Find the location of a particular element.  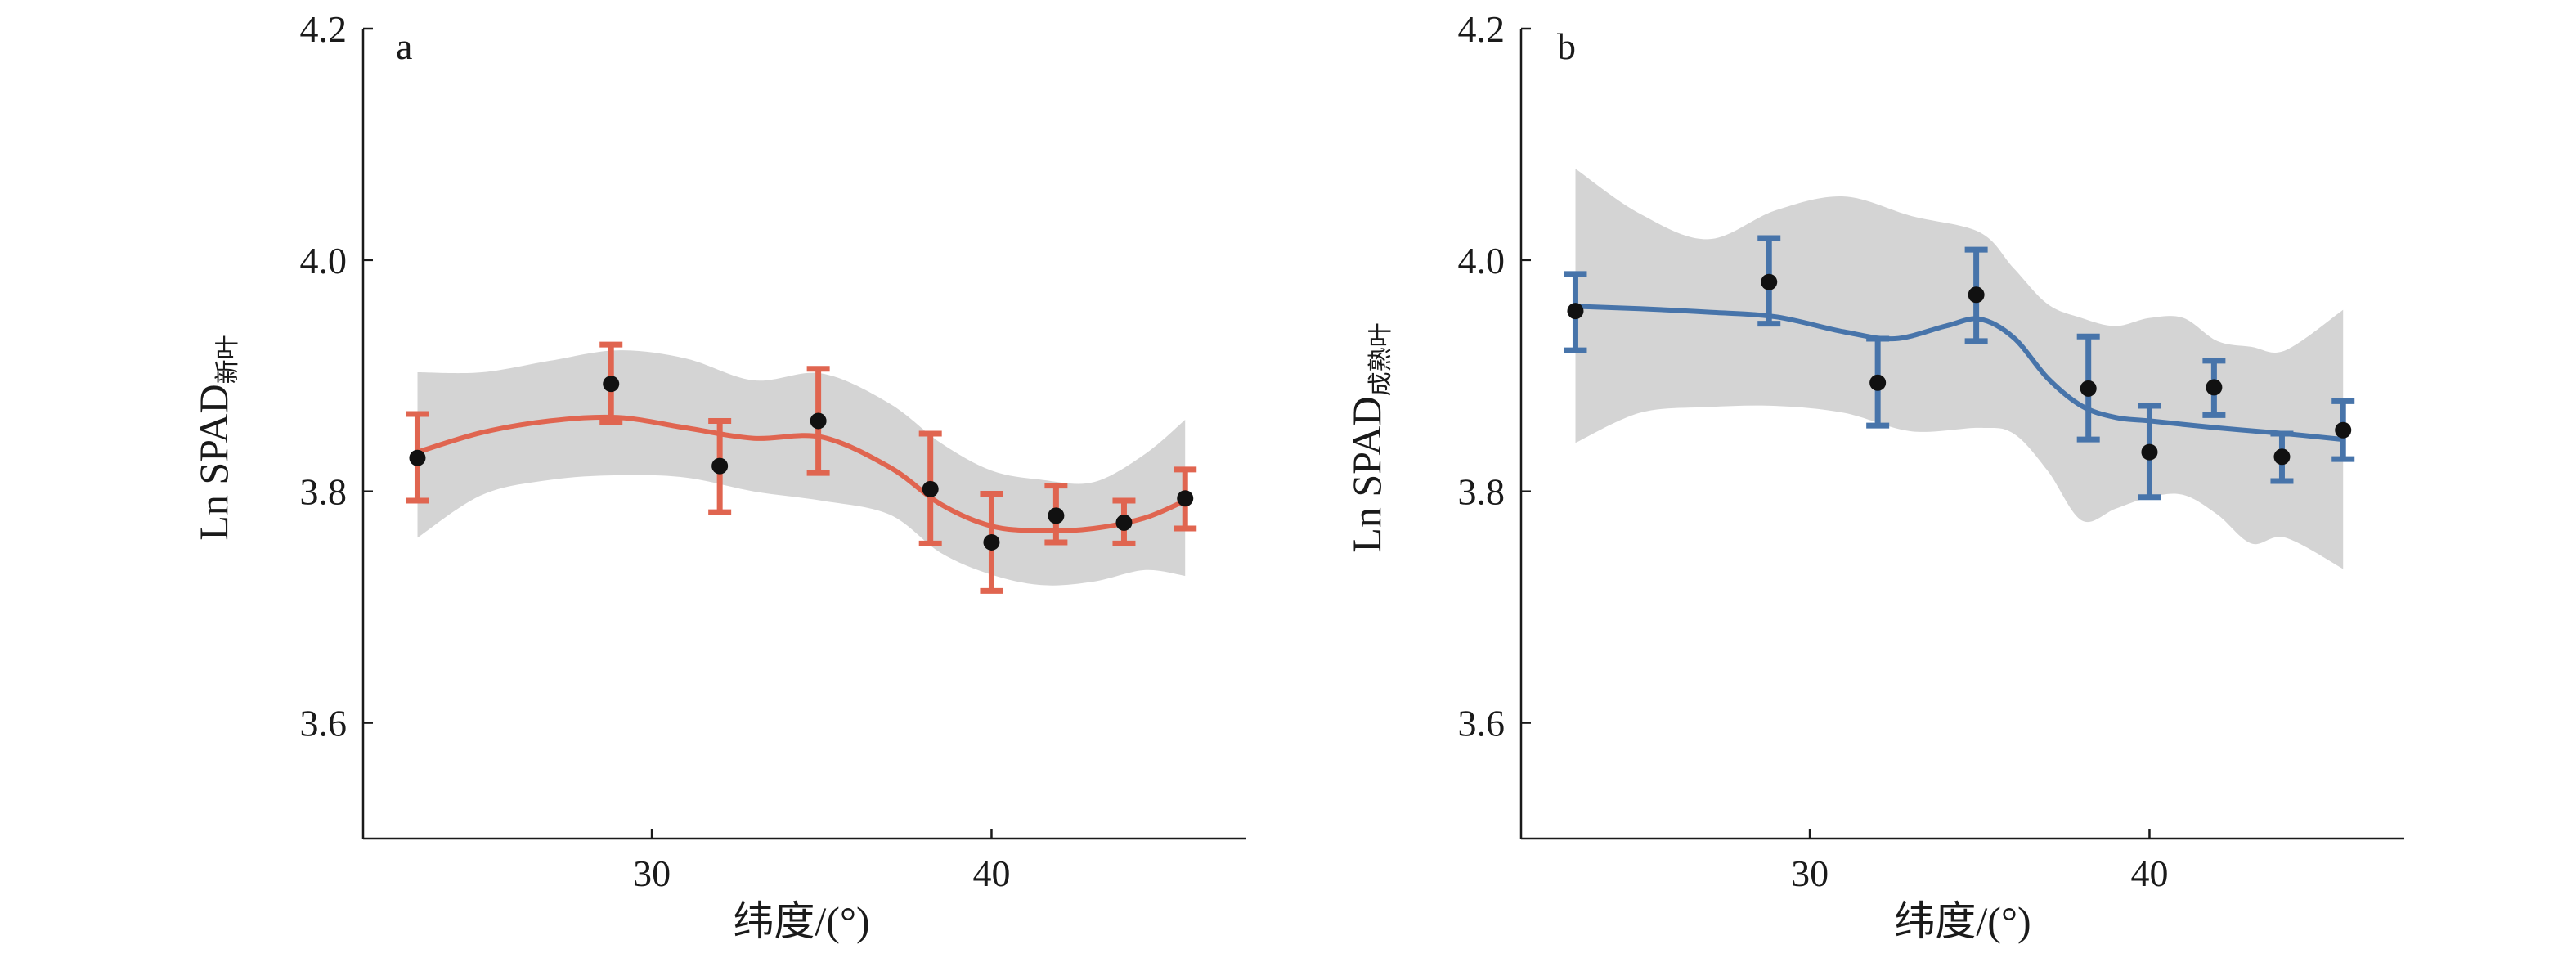

y-axis-label-b: Ln SPAD成熟叶 is located at coordinates (1369, 437).